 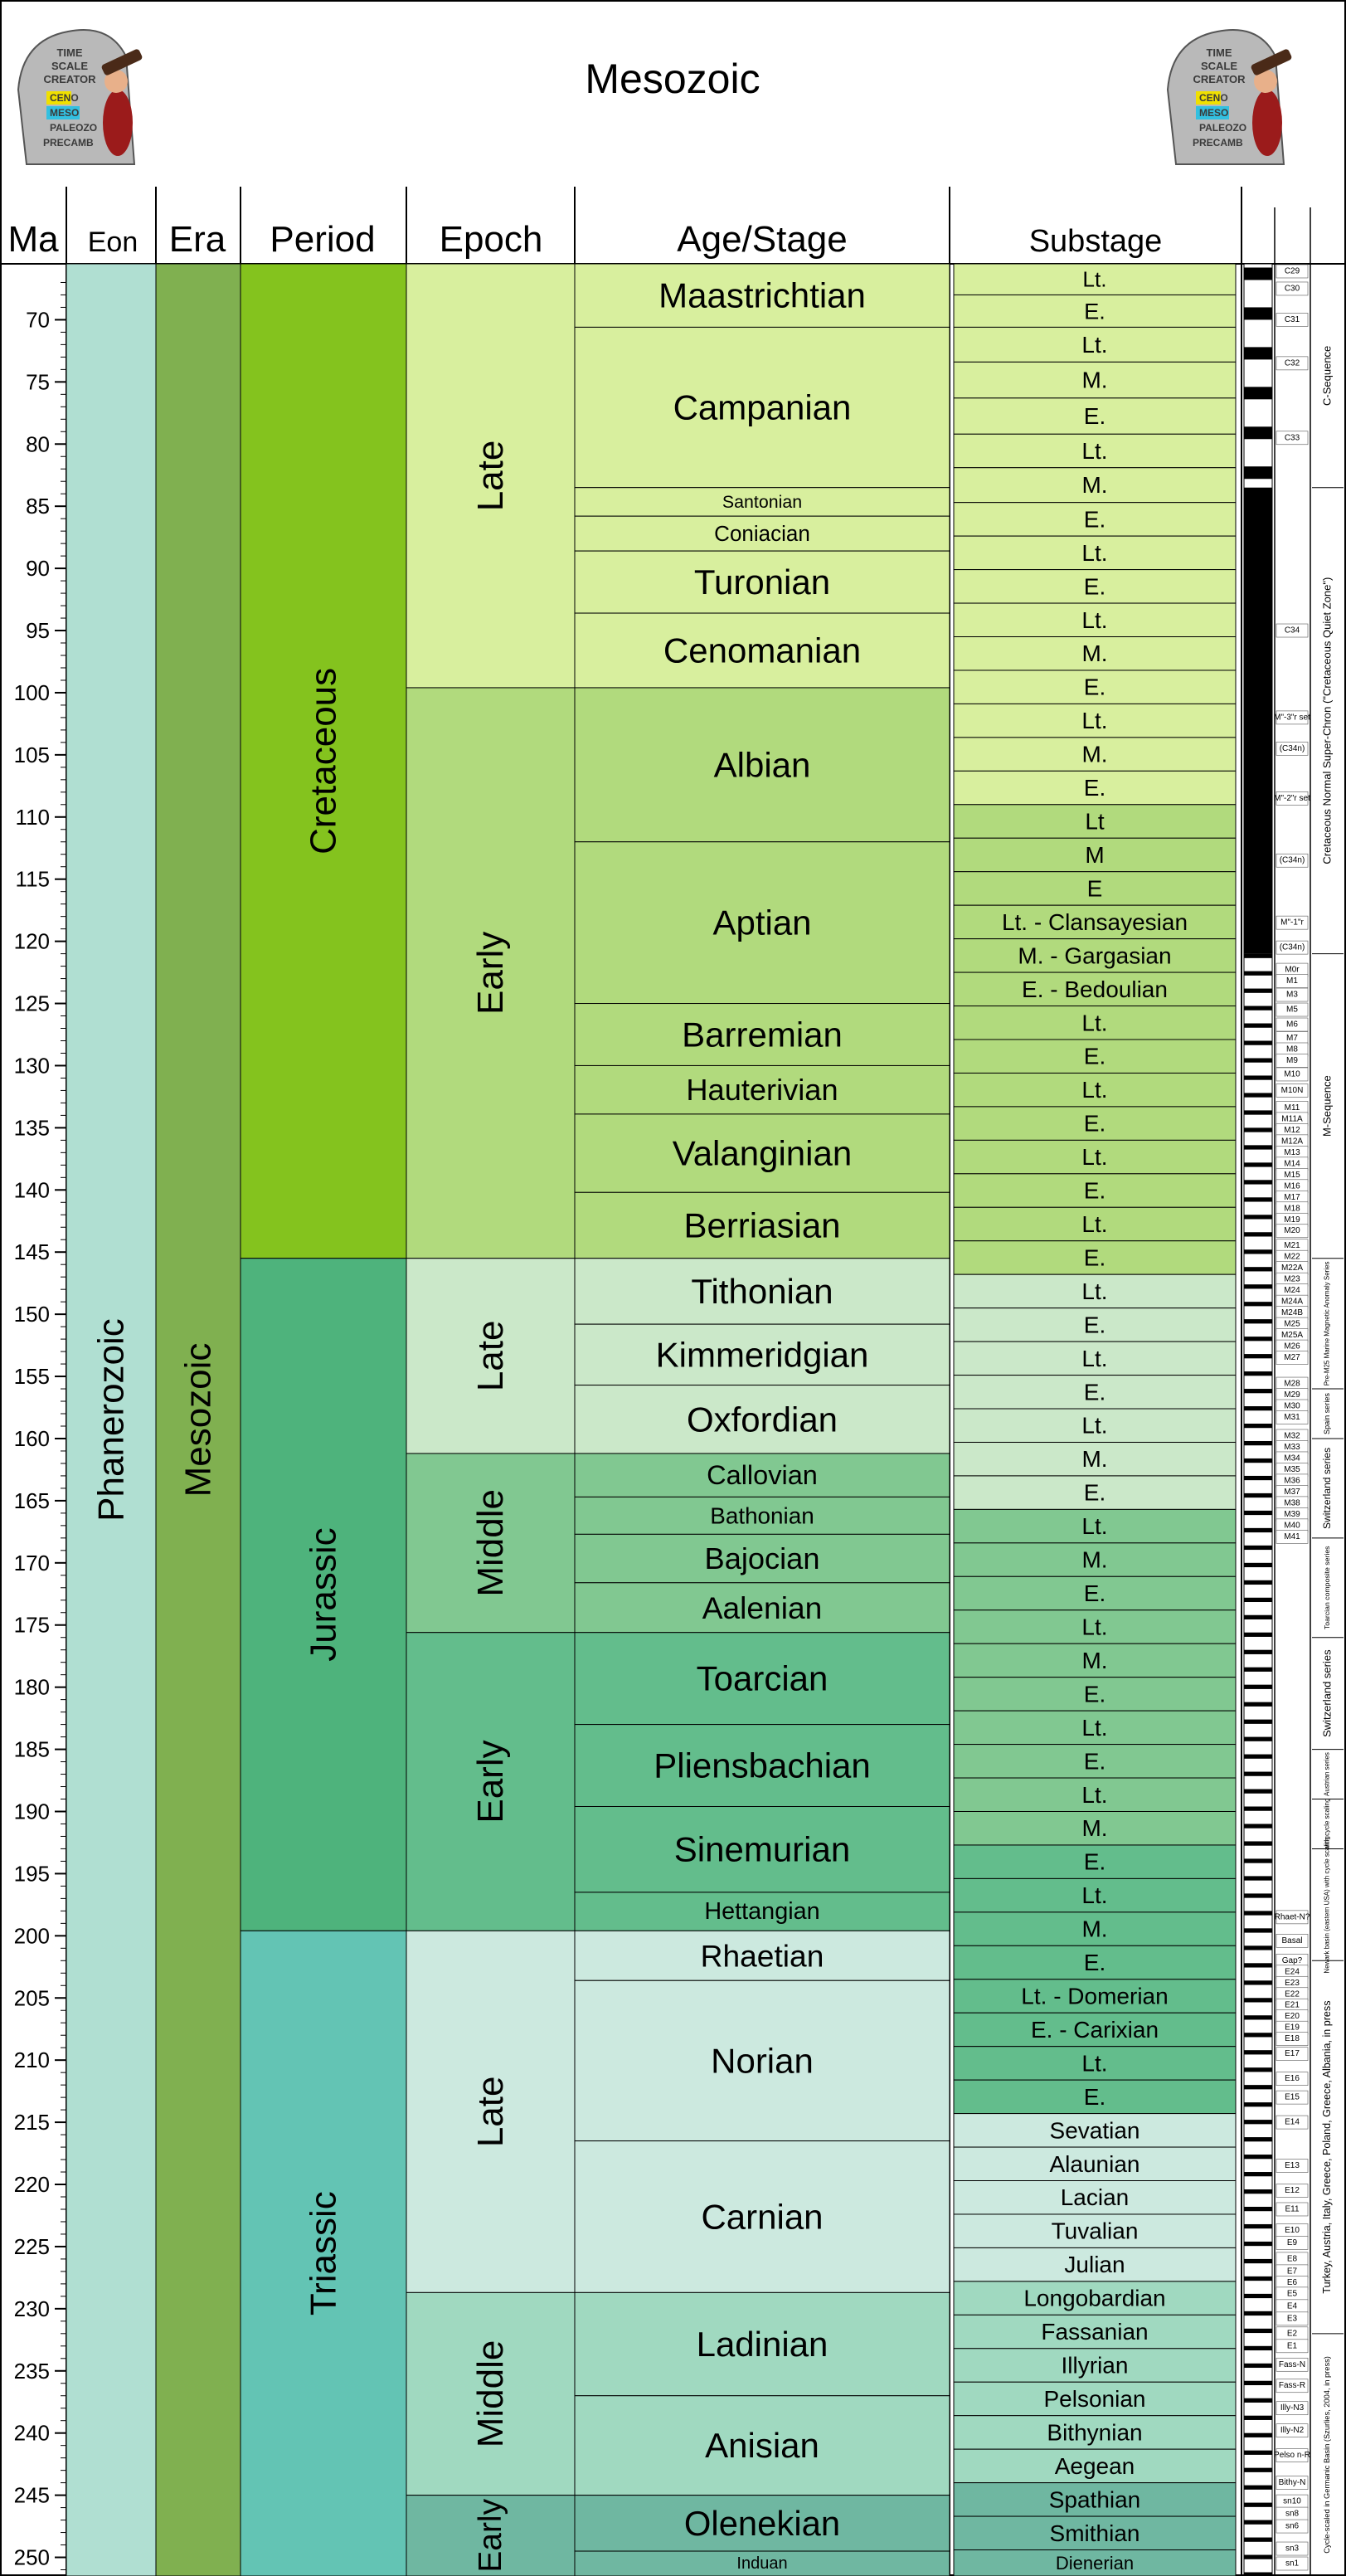 What do you see at coordinates (1327, 1825) in the screenshot?
I see `sequence-note: with cycle scaling` at bounding box center [1327, 1825].